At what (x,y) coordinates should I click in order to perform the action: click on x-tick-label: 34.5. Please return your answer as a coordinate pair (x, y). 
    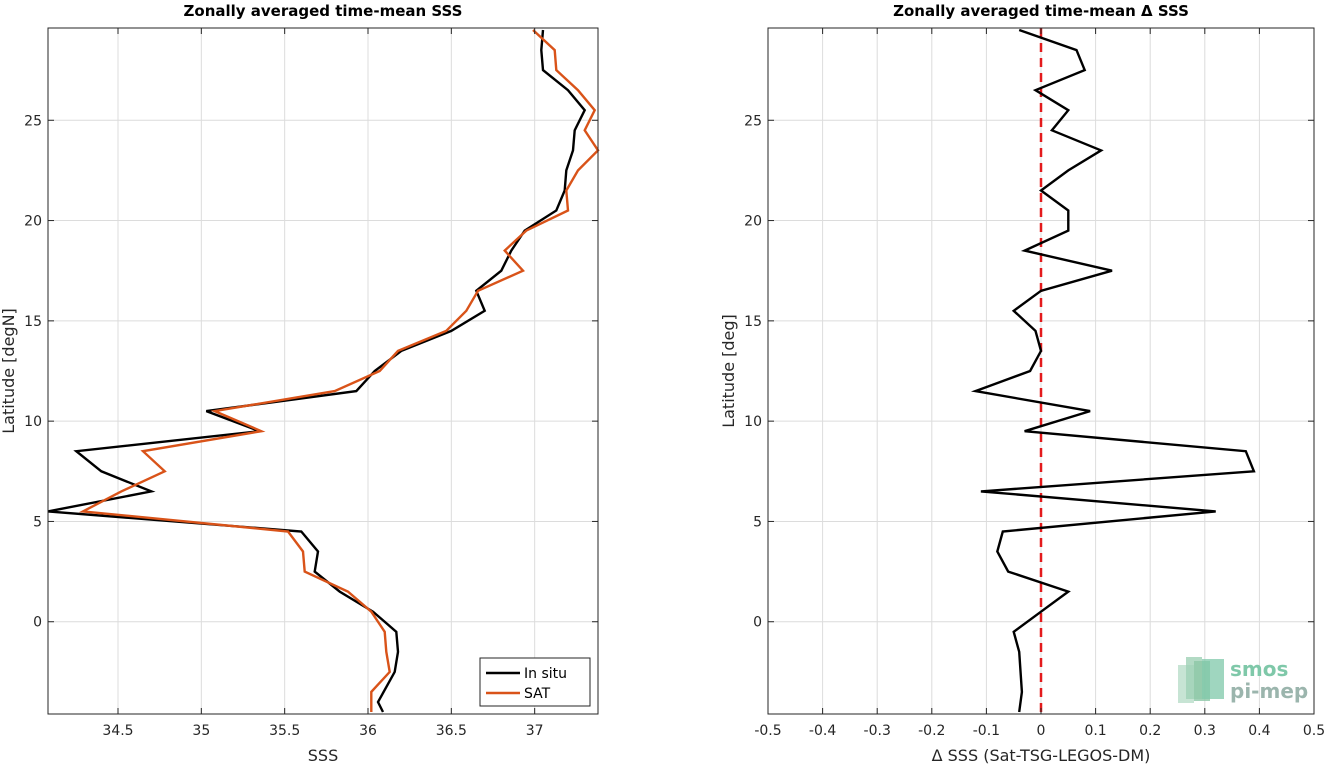
    Looking at the image, I should click on (117, 731).